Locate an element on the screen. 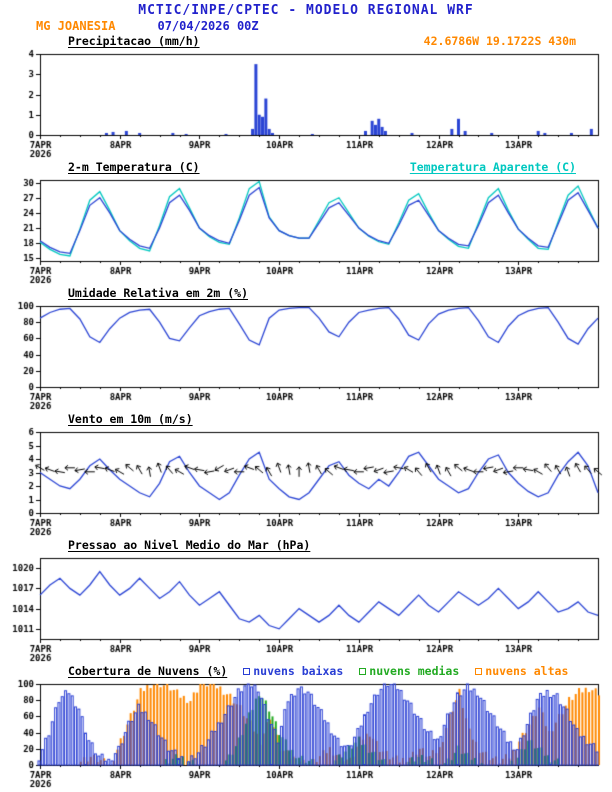  run-datetime: 07/04/2026 00Z is located at coordinates (208, 26).